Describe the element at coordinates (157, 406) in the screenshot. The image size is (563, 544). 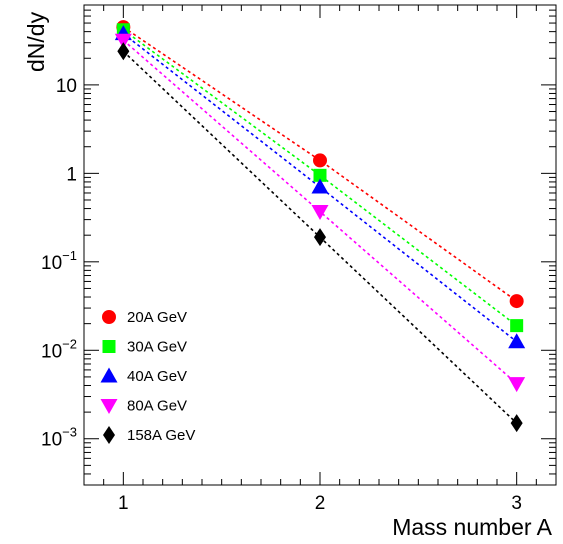
I see `legend-label: 80A GeV` at that location.